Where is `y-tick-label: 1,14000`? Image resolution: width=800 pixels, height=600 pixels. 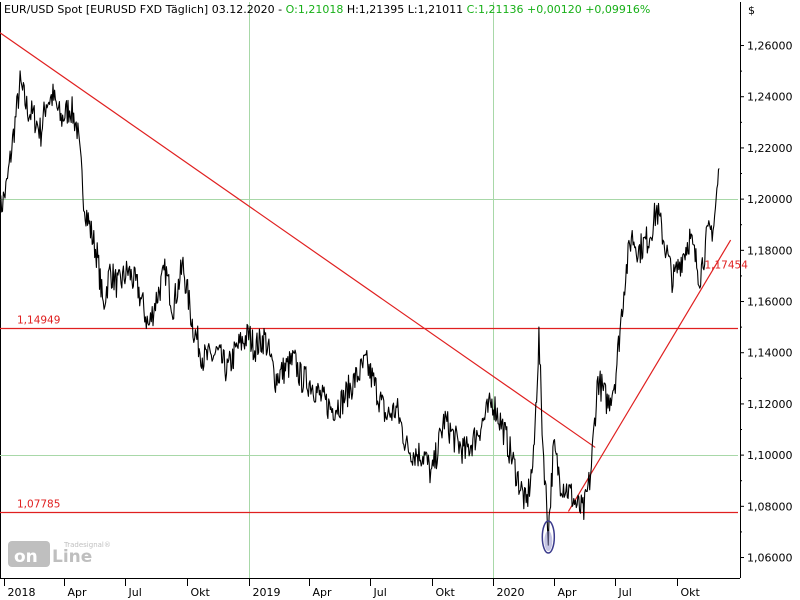 y-tick-label: 1,14000 is located at coordinates (770, 353).